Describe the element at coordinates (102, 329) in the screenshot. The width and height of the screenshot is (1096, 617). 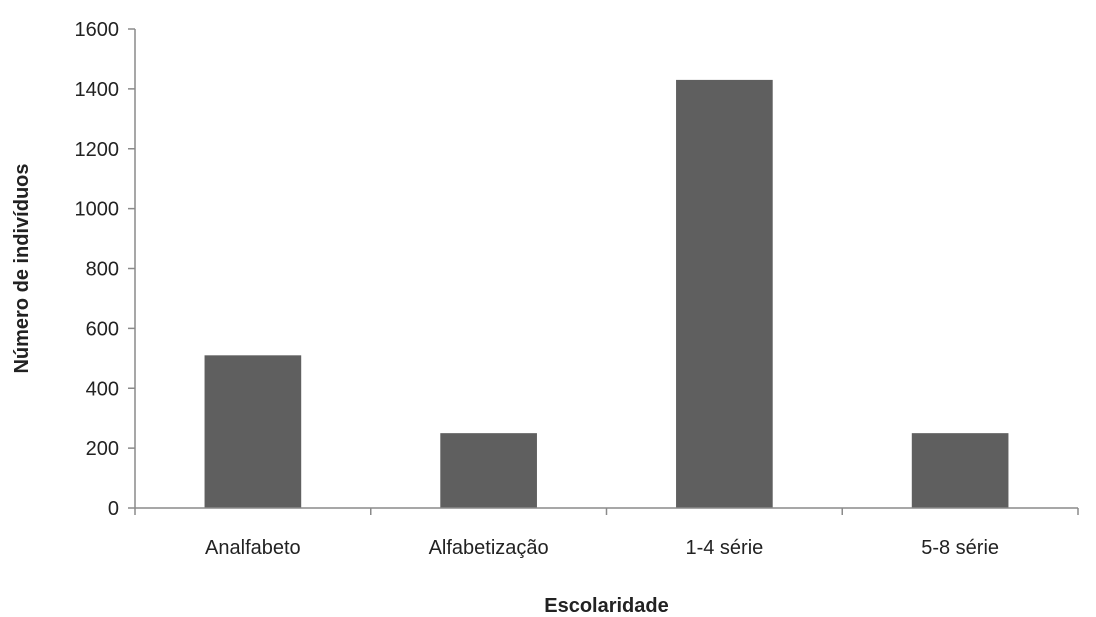
I see `y-tick-label: 600` at that location.